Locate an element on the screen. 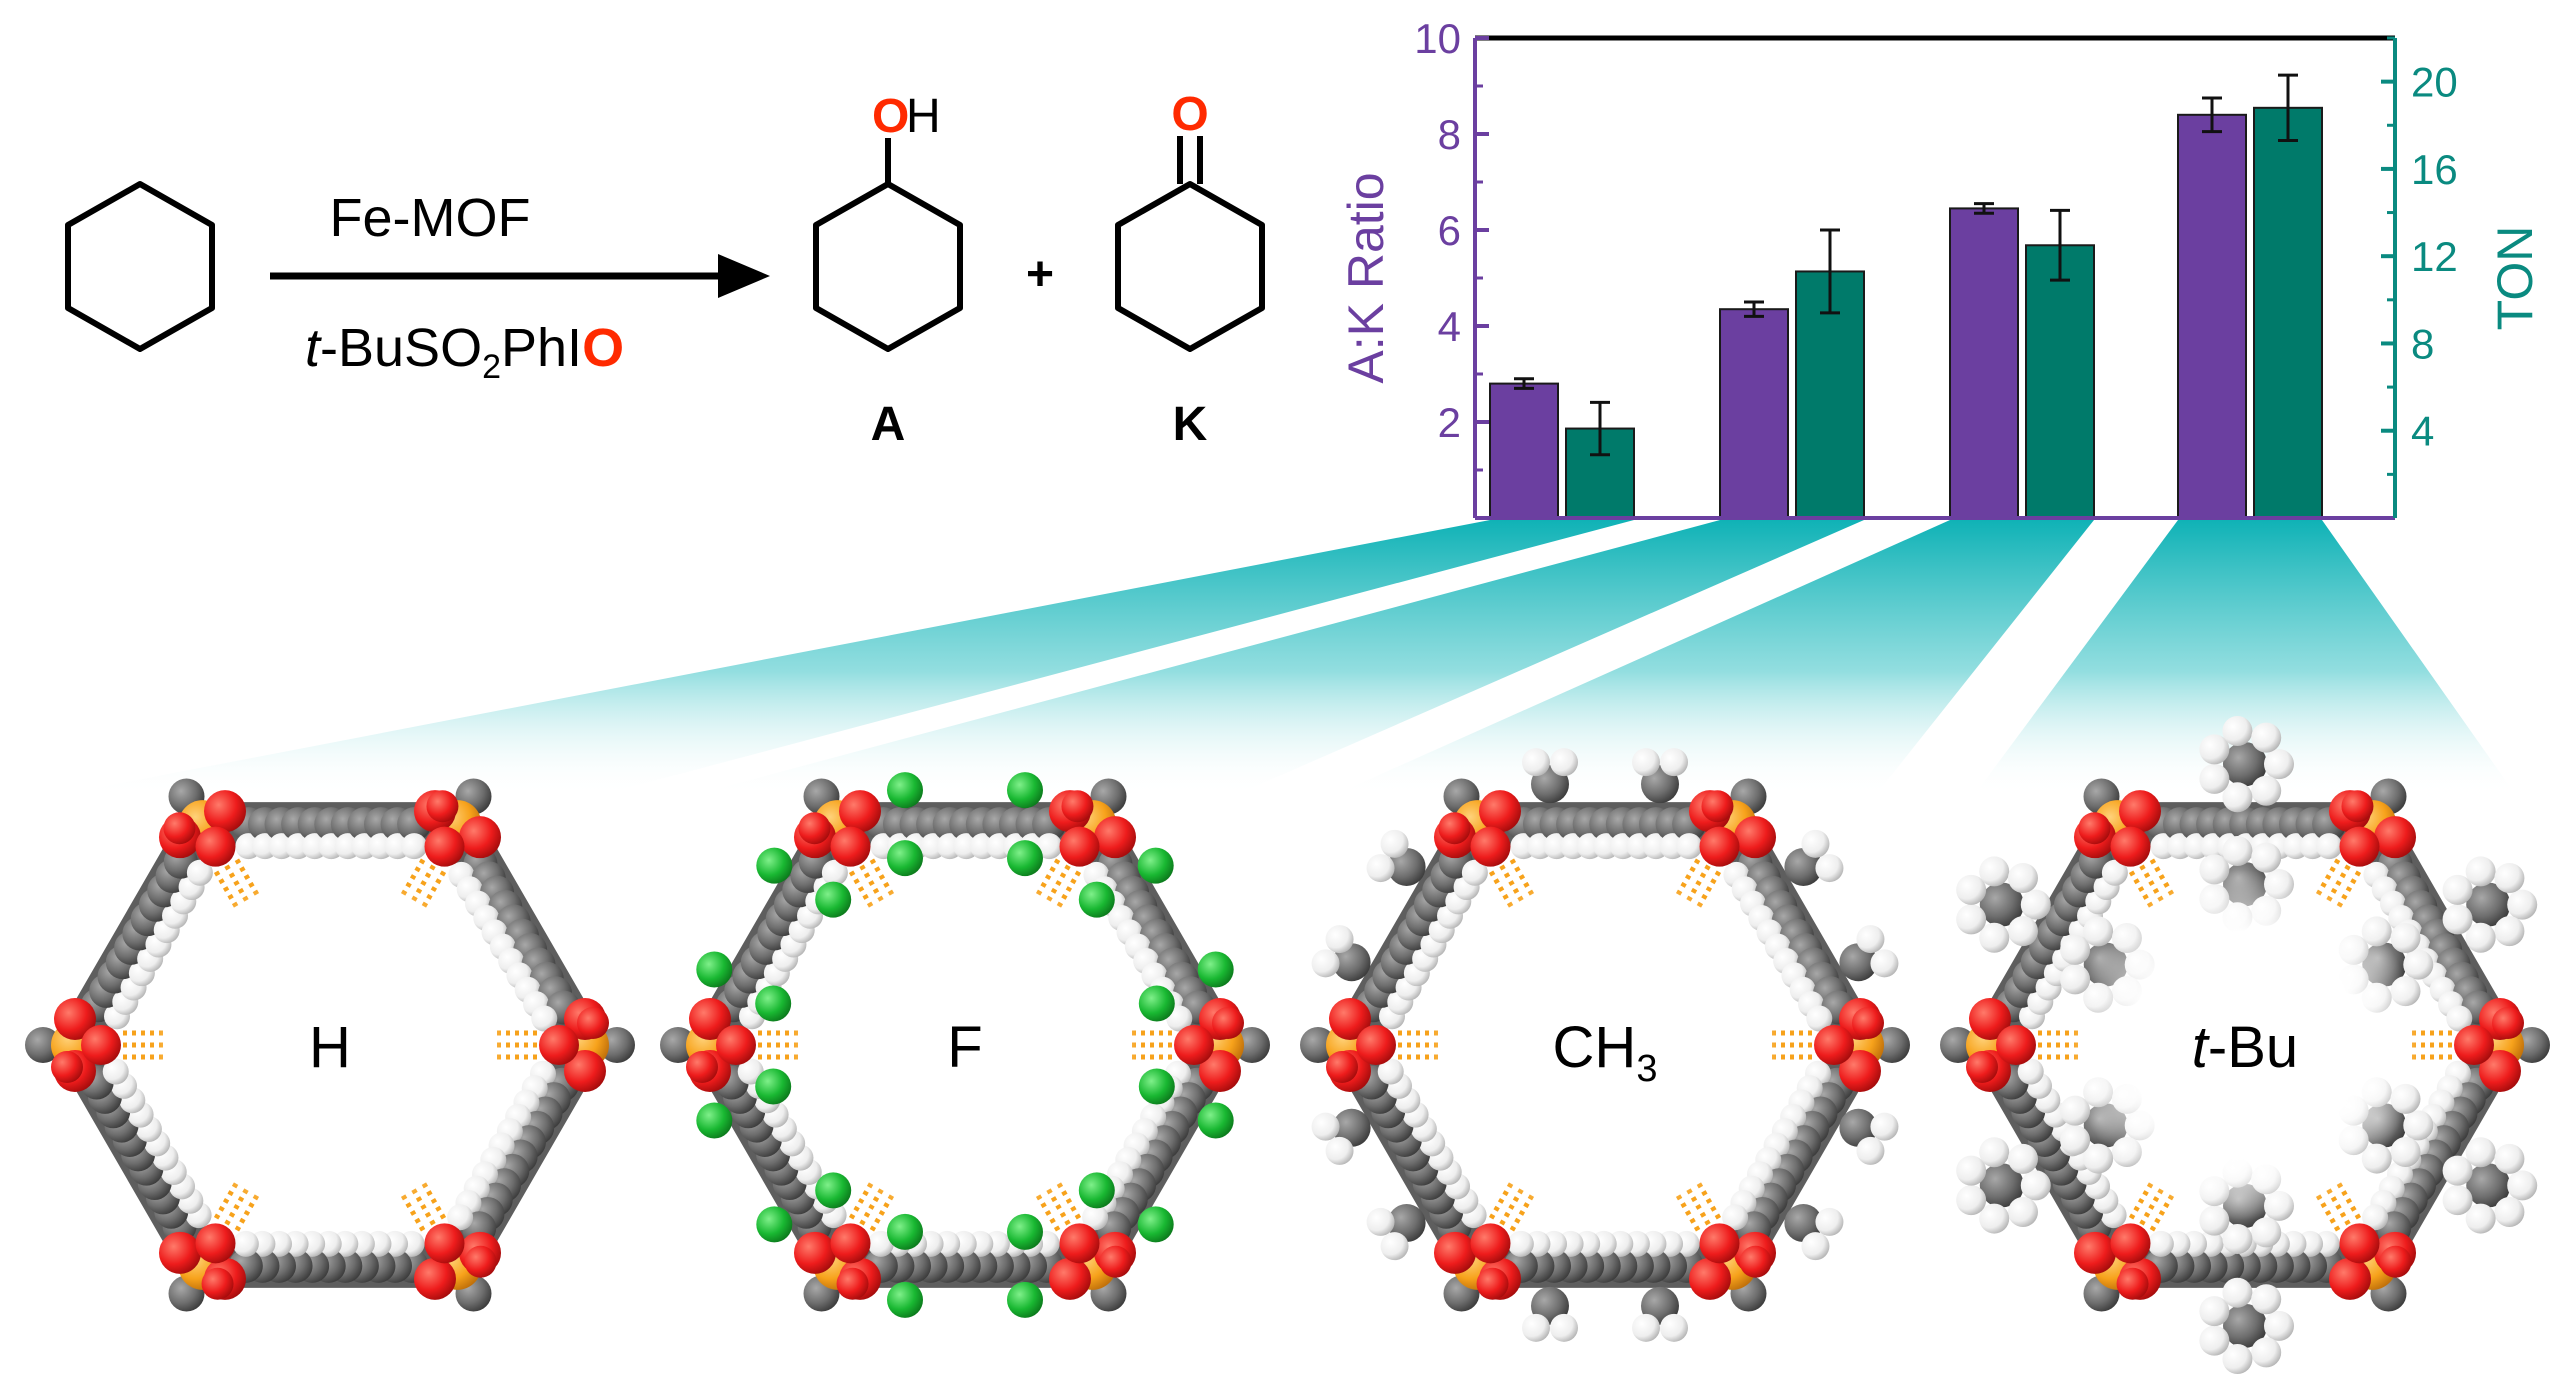  left-tick-label: 2 is located at coordinates (1449, 422).